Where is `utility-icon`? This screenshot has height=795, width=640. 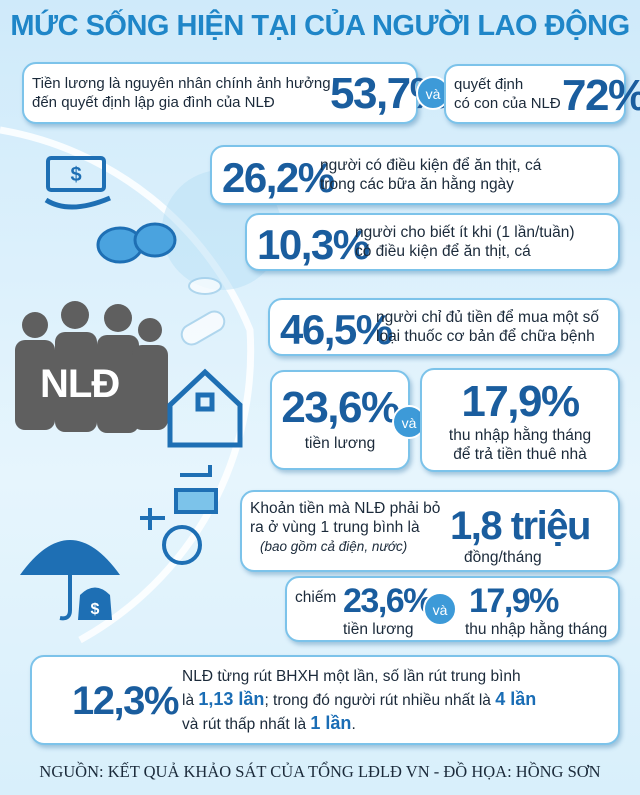
utility-icon is located at coordinates (179, 515).